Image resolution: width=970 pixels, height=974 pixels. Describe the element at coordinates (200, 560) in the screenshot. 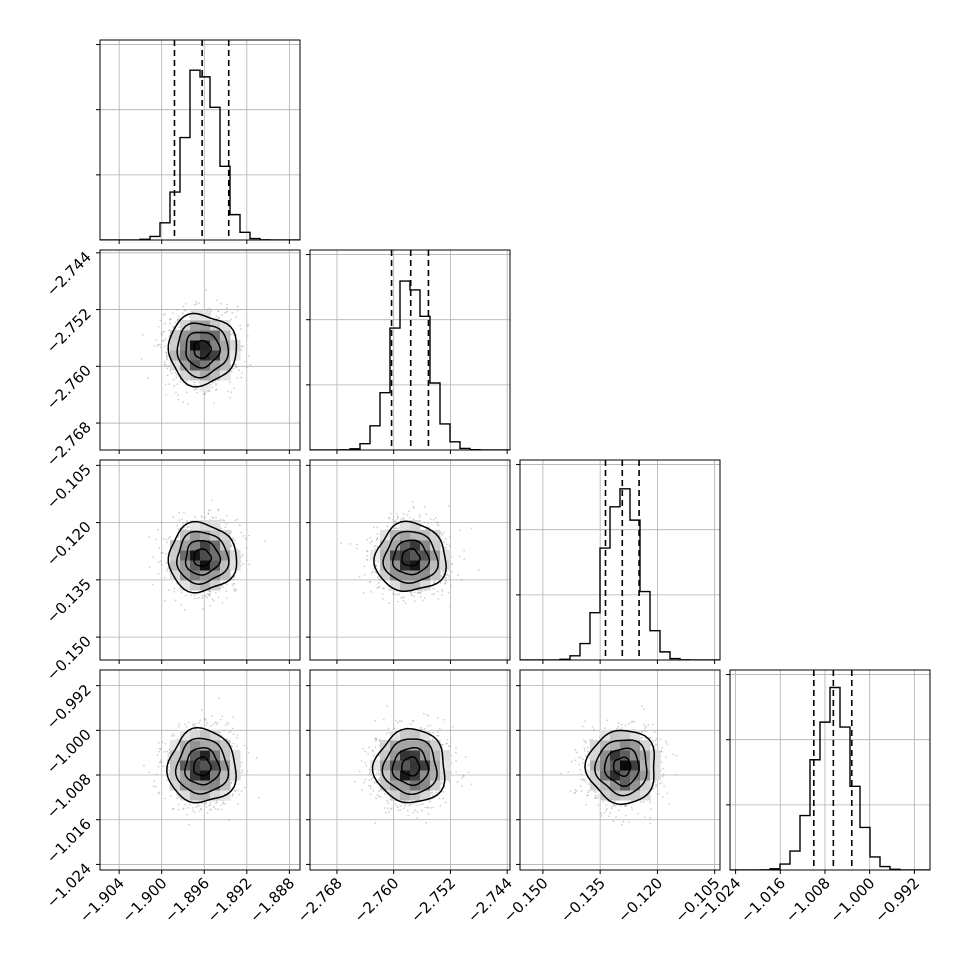

I see `panel-content` at that location.